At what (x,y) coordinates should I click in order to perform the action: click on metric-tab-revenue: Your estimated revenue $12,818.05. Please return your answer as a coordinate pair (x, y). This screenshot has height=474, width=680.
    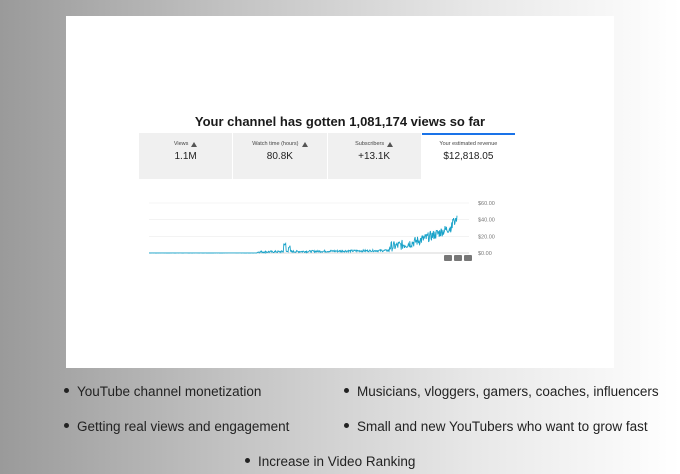
    Looking at the image, I should click on (468, 156).